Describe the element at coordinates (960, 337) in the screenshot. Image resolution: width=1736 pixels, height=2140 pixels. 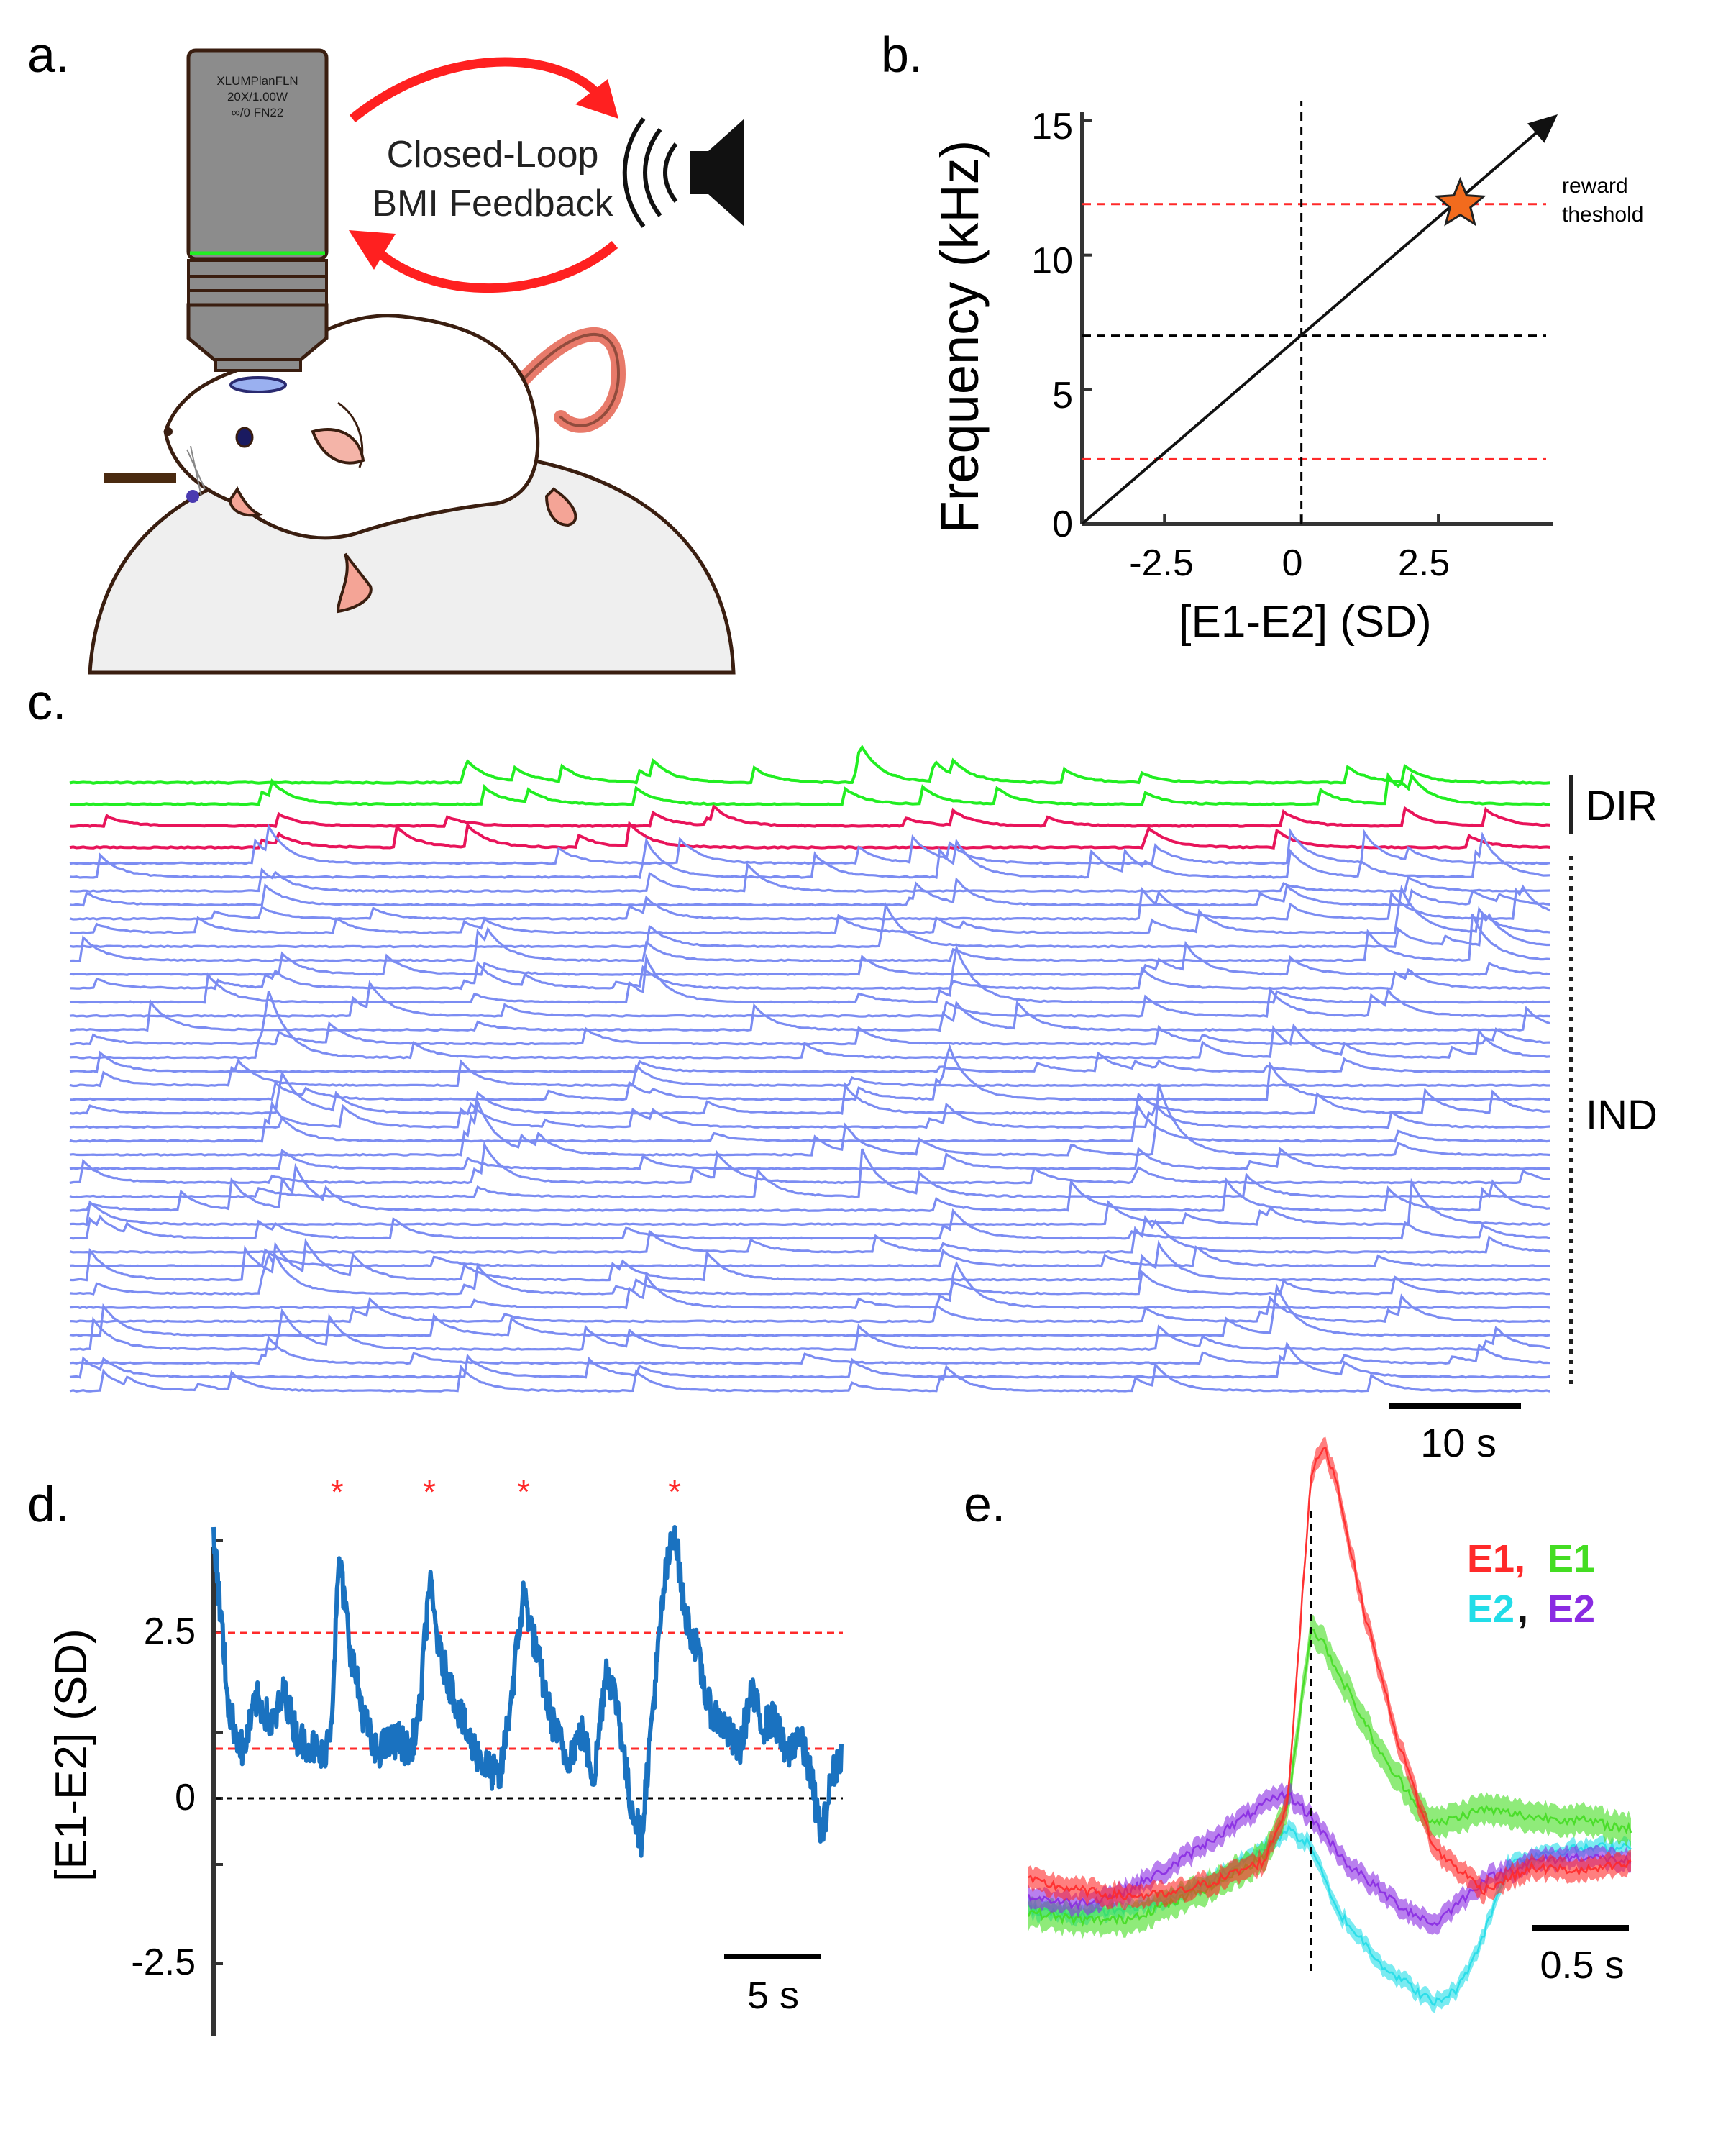
I see `panel-b-ylabel: Frequency (kHz)` at that location.